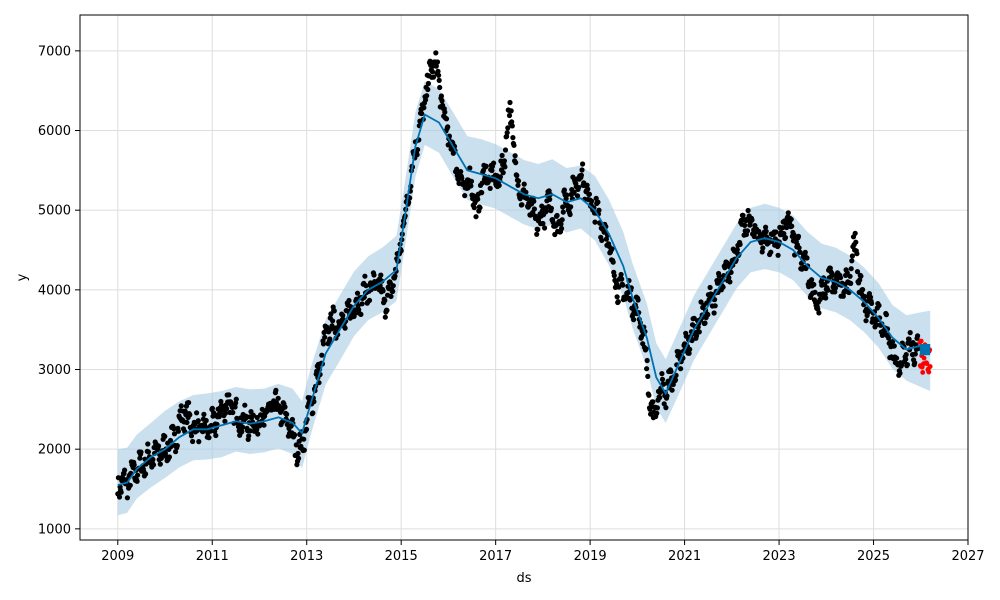 The image size is (1000, 600). What do you see at coordinates (925, 350) in the screenshot?
I see `forecast-segment` at bounding box center [925, 350].